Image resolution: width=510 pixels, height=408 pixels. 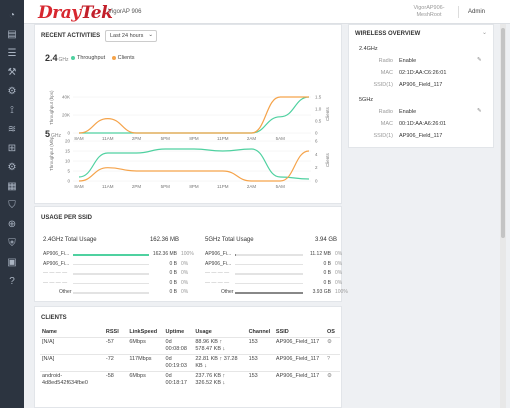 I want to click on y-right-tick-label: 1.5, so click(x=318, y=97).